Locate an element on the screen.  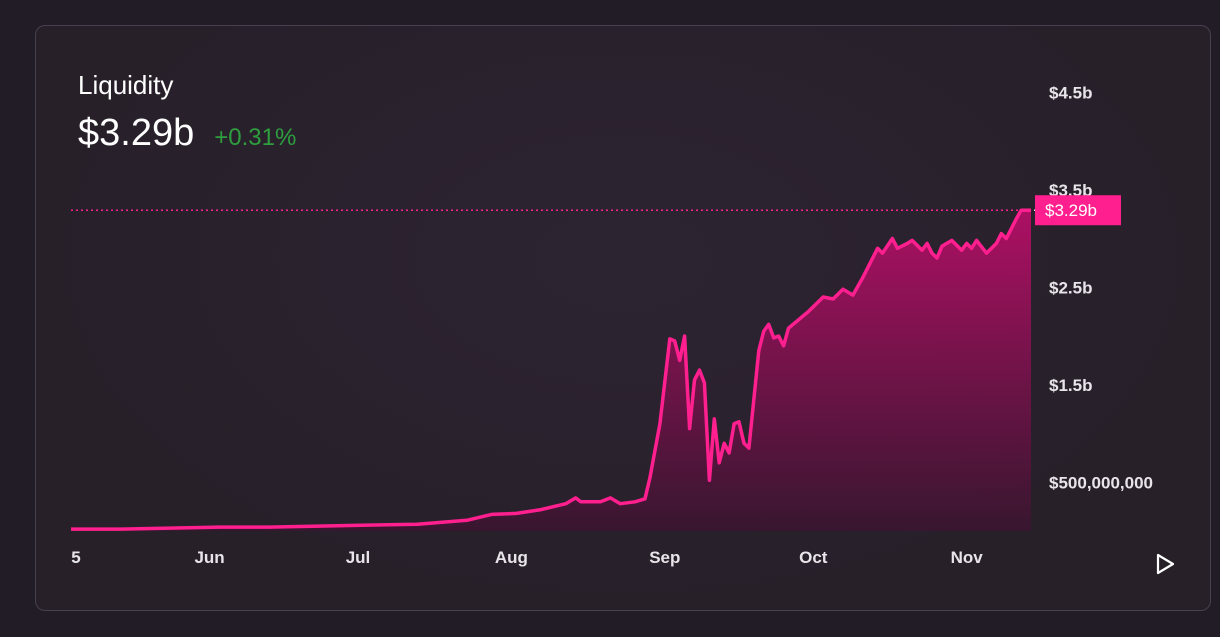
x-tick-label: Nov is located at coordinates (967, 557).